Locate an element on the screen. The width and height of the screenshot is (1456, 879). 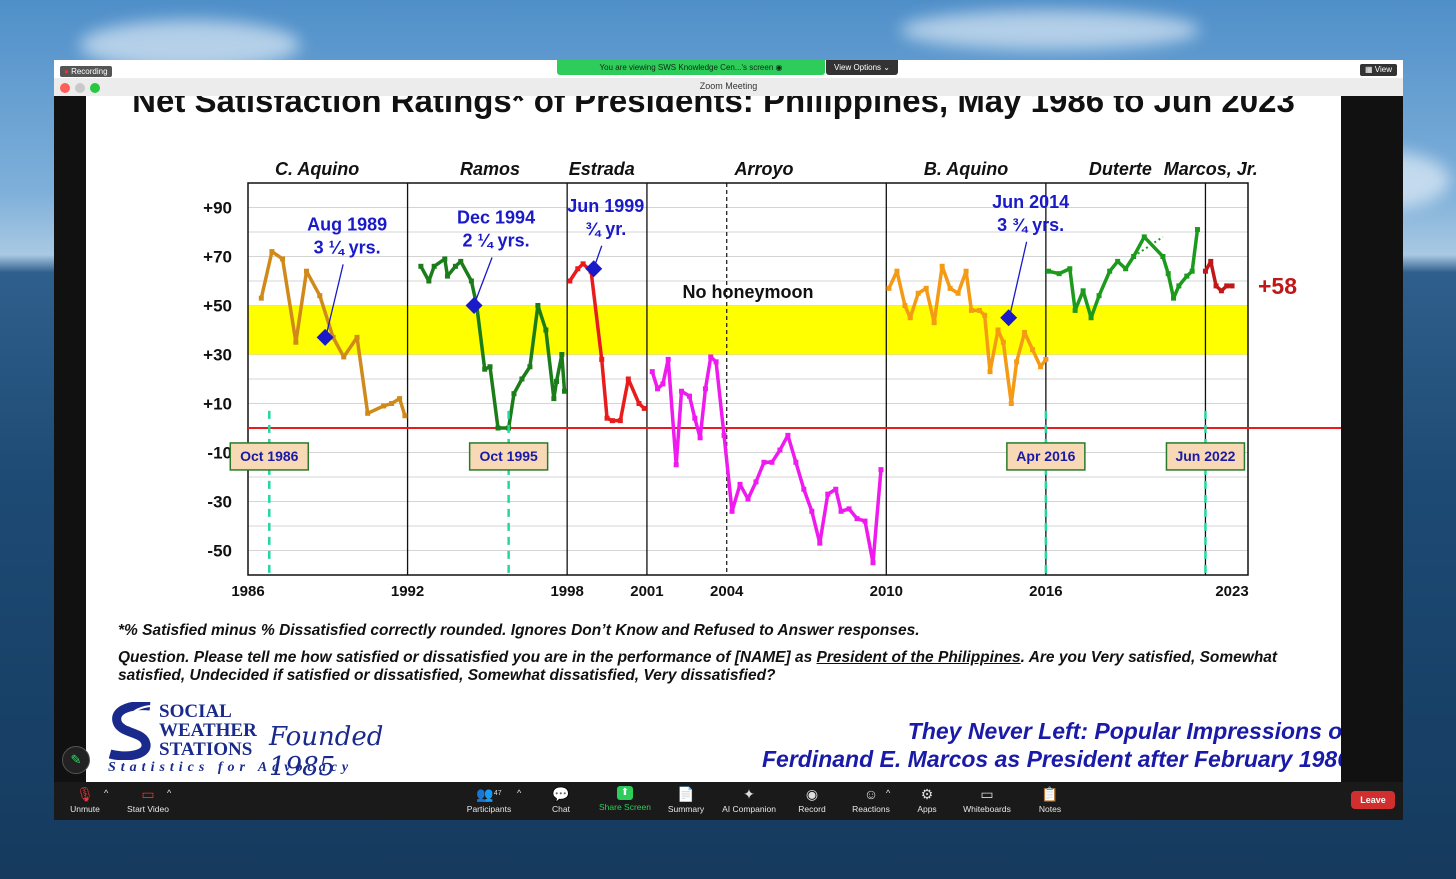
audio-options-caret: ^ is located at coordinates (106, 793).